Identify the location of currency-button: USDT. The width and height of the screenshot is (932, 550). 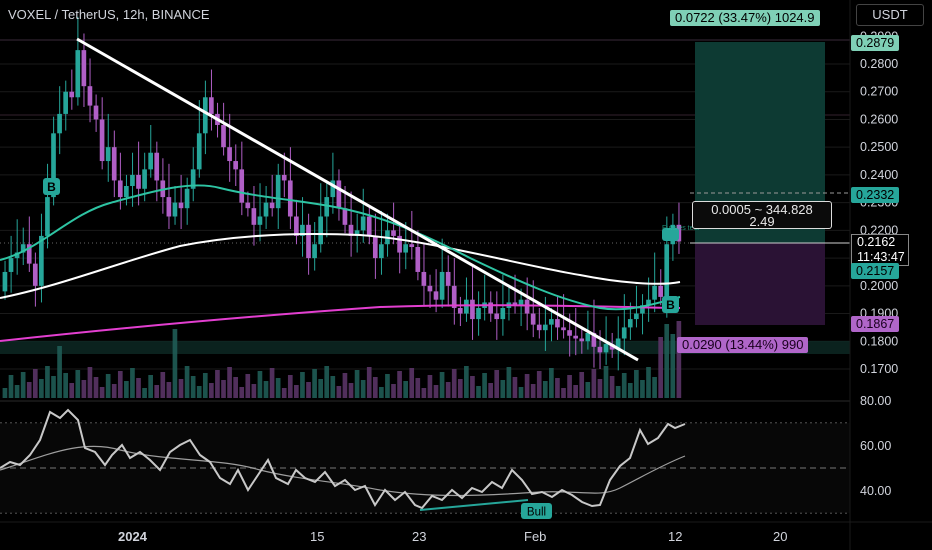
(890, 15).